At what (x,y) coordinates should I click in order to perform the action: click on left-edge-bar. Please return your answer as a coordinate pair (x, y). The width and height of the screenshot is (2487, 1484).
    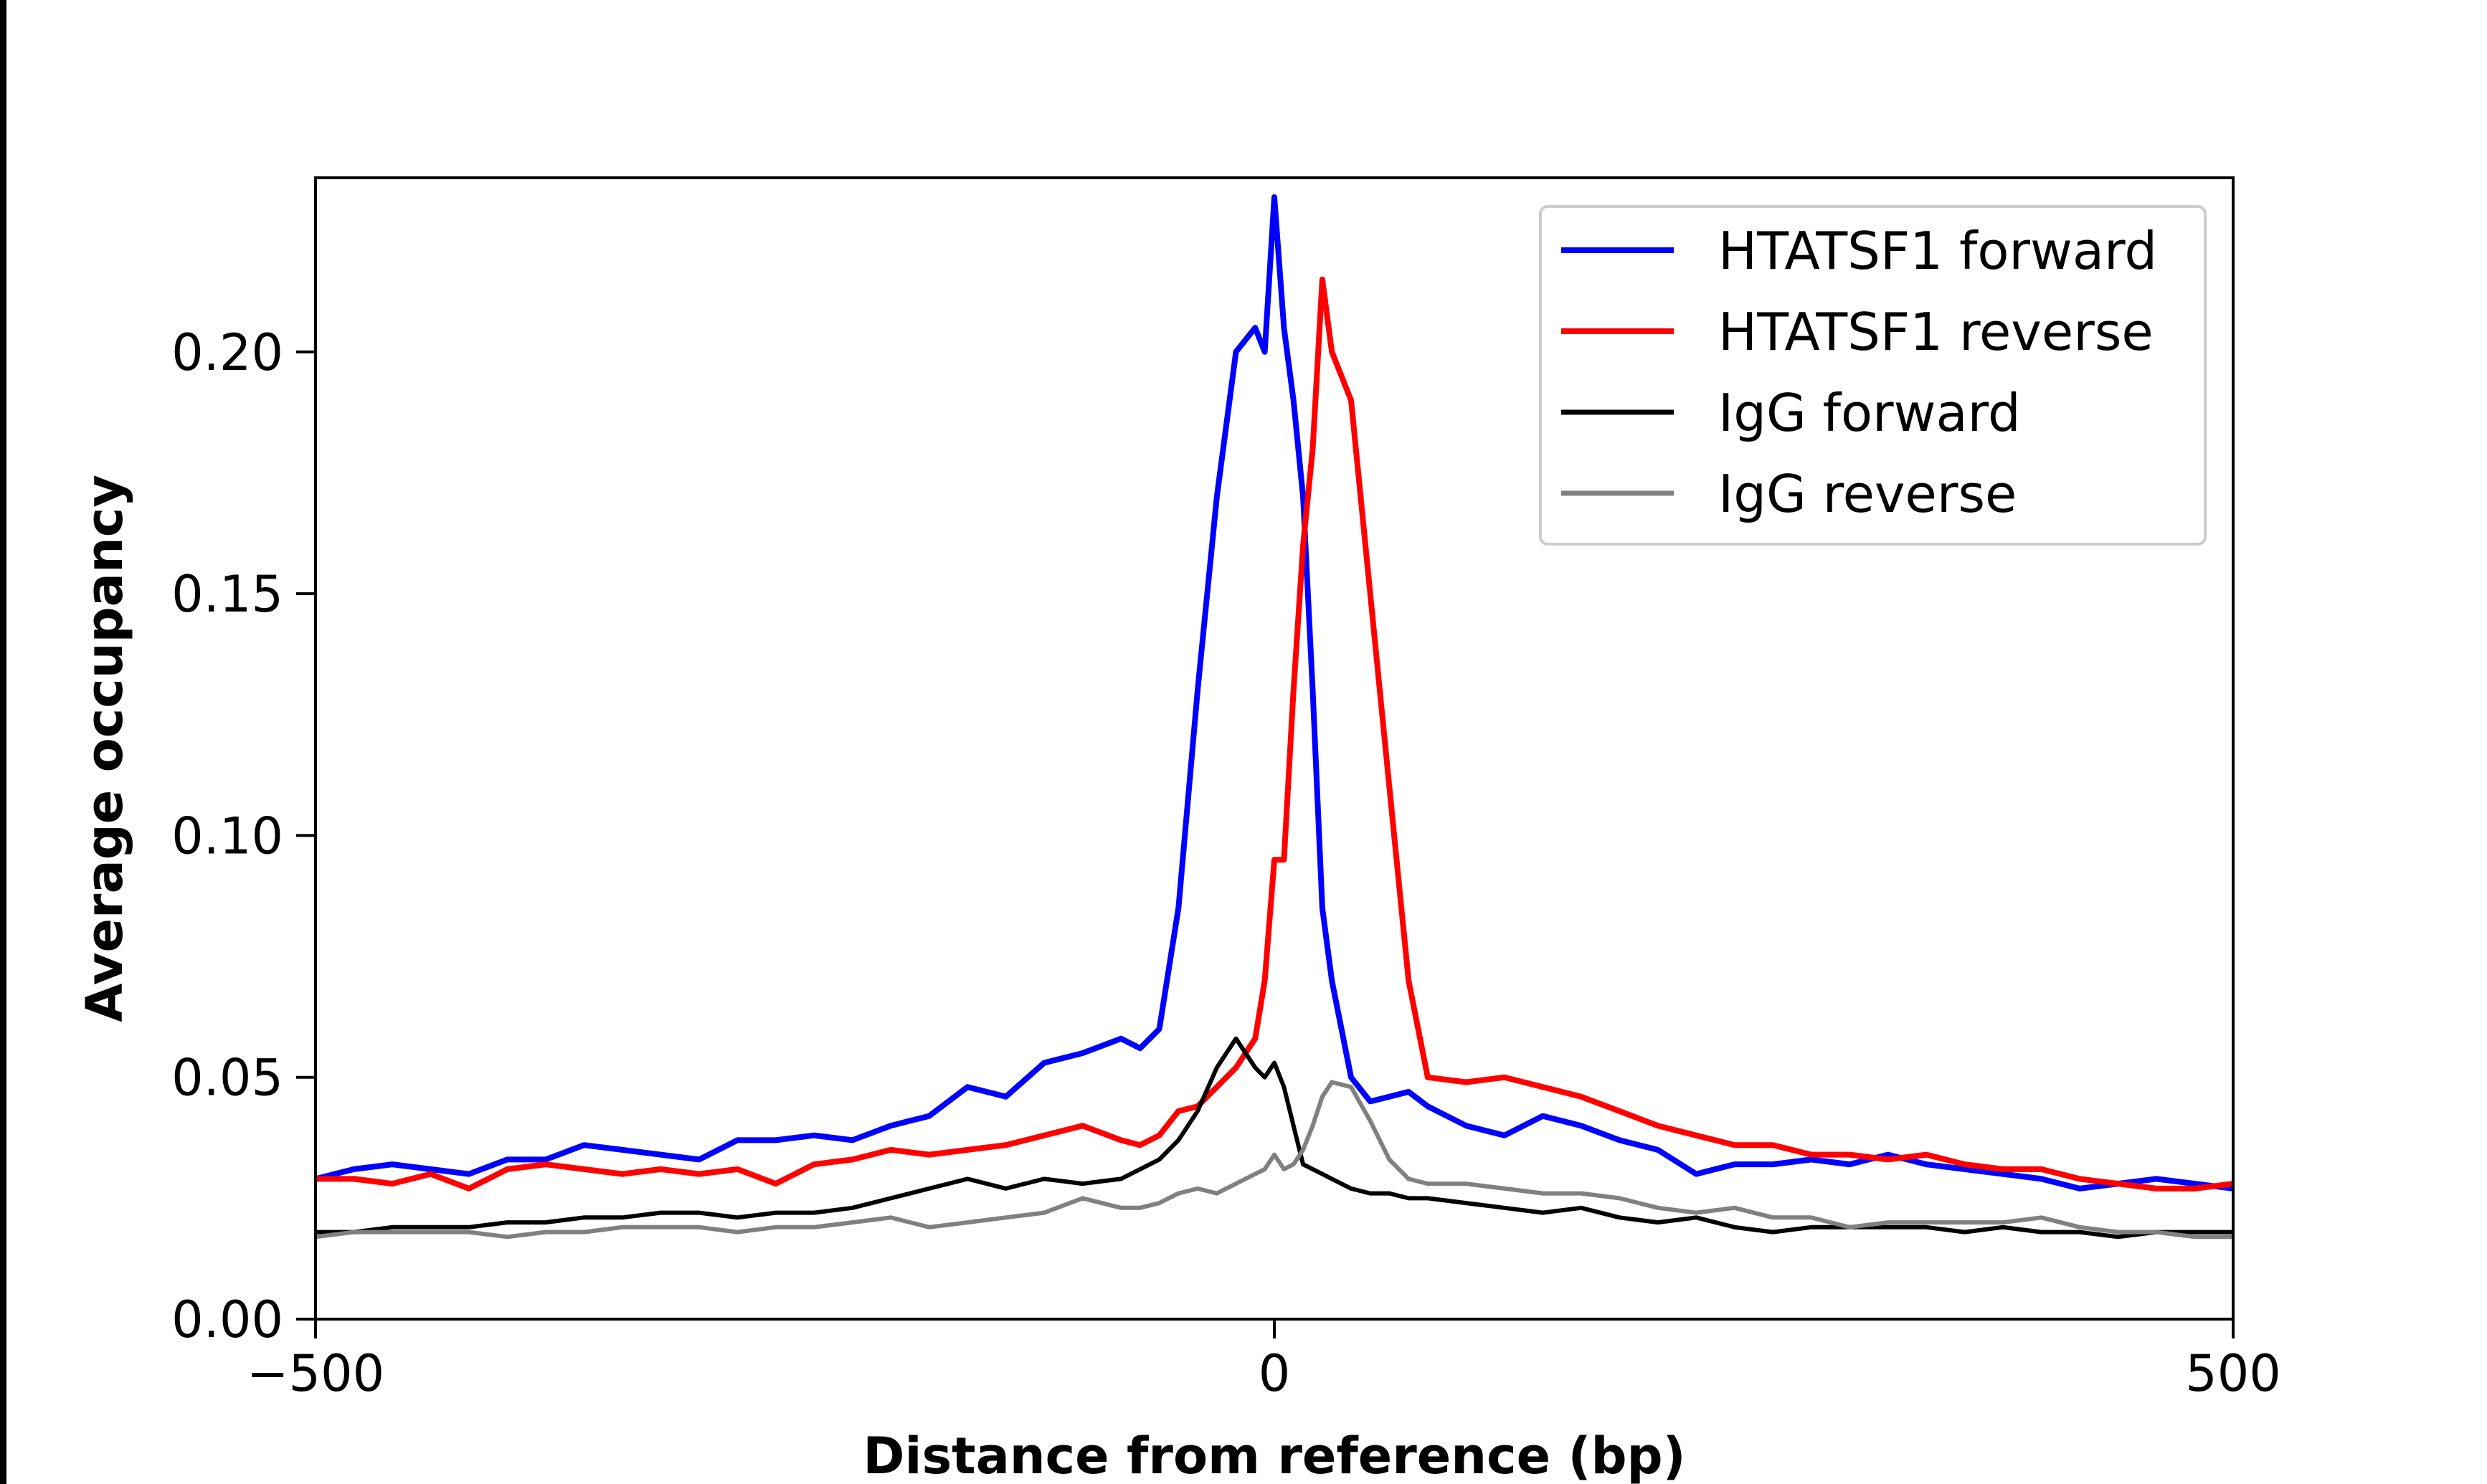
    Looking at the image, I should click on (3, 742).